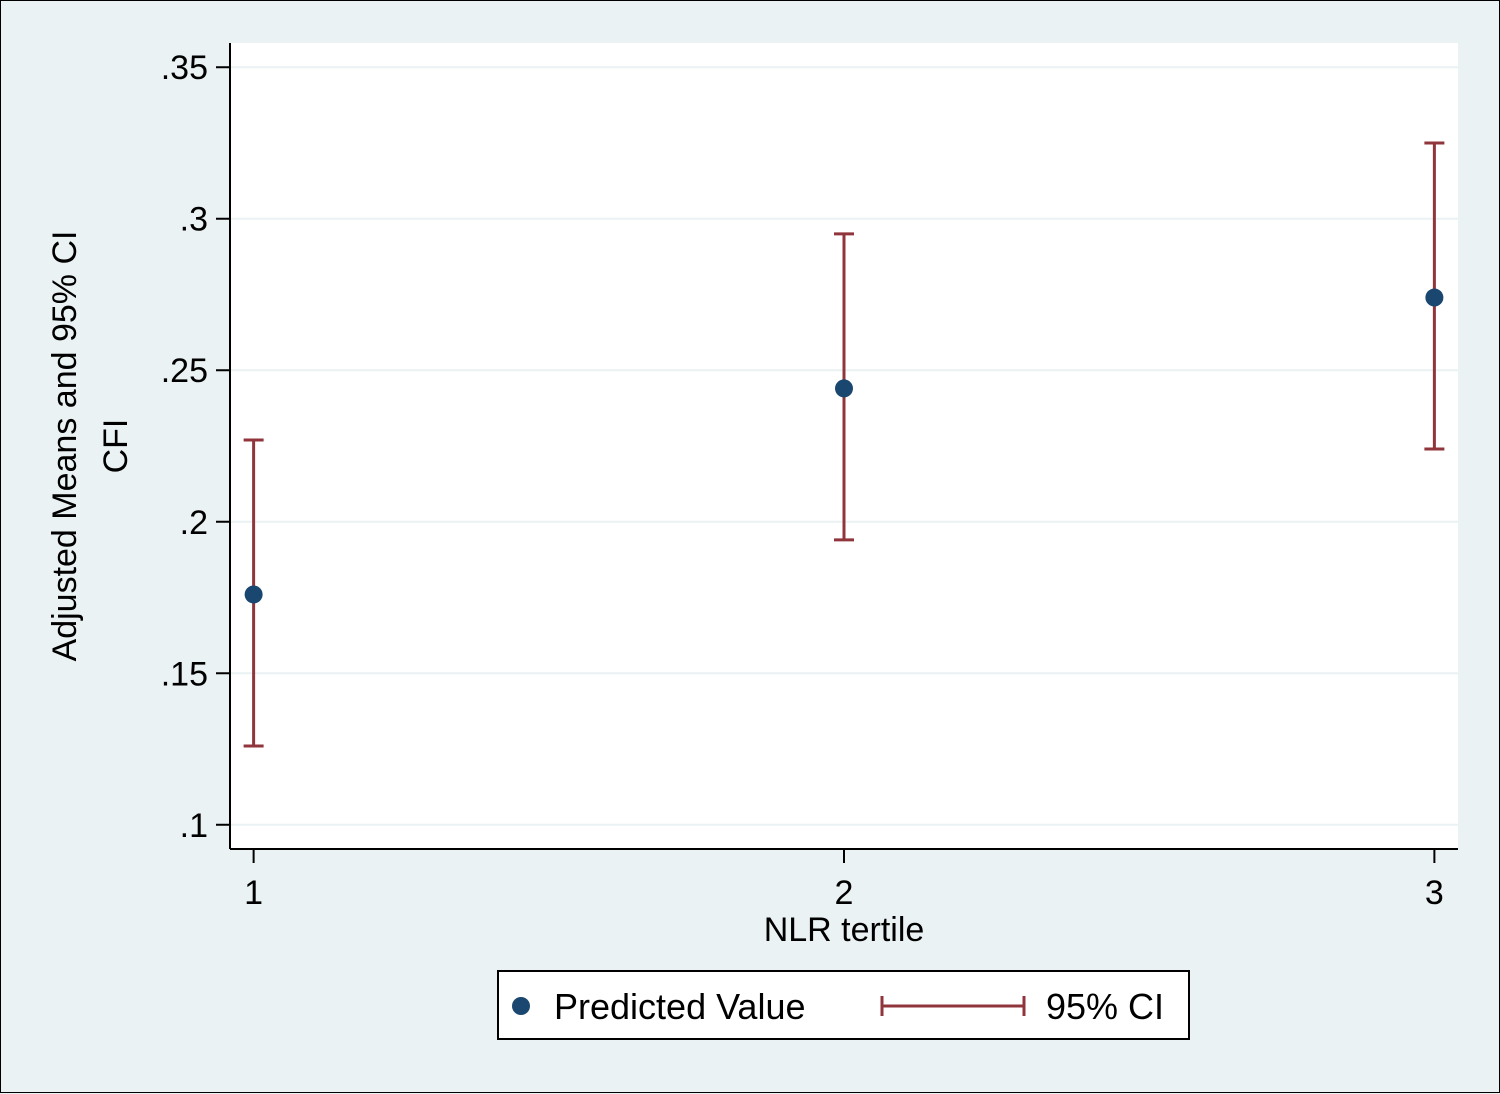  I want to click on legend-label-ci: 95% CI, so click(1105, 1006).